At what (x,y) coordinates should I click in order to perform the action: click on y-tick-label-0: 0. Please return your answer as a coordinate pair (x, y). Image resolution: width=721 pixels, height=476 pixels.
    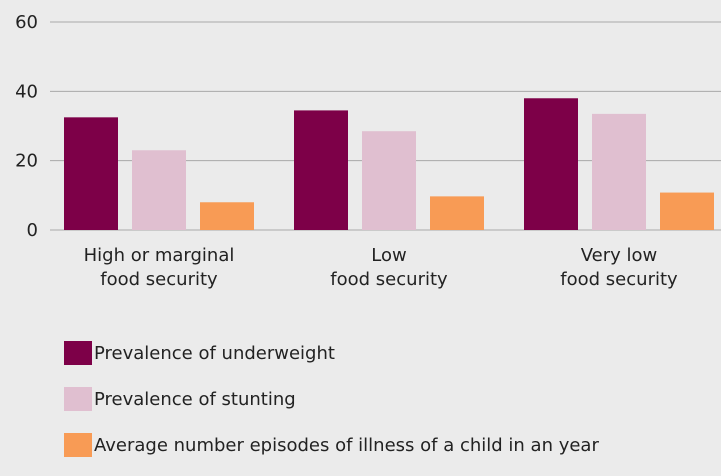
    Looking at the image, I should click on (32, 230).